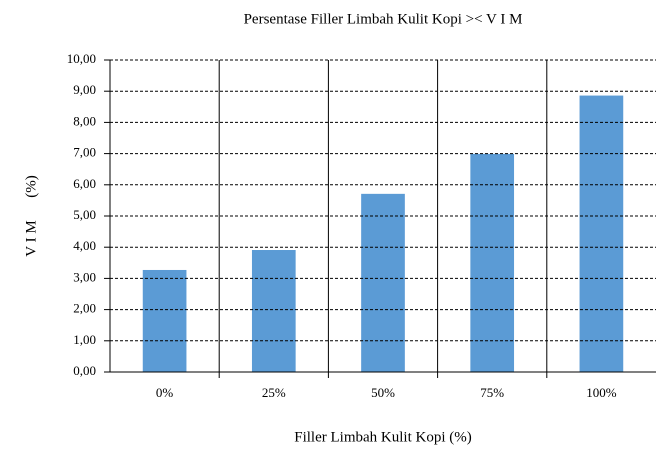 The width and height of the screenshot is (657, 450). I want to click on y-tick-label: 4,00, so click(84, 245).